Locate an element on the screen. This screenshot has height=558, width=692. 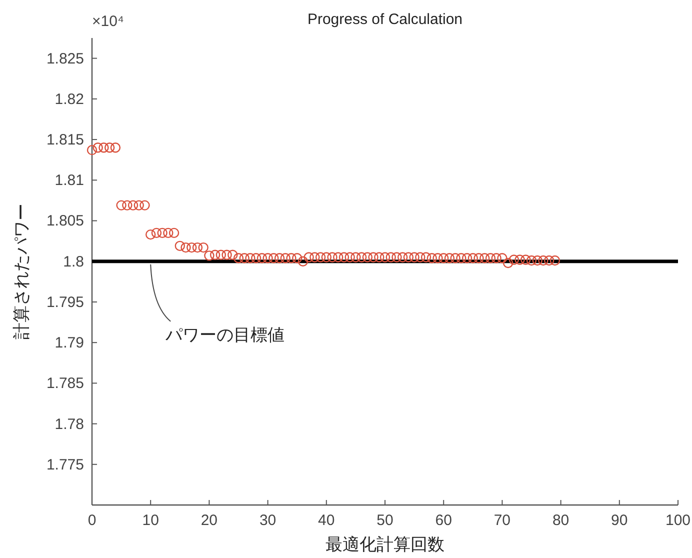
x-tick-label: 60 is located at coordinates (443, 520).